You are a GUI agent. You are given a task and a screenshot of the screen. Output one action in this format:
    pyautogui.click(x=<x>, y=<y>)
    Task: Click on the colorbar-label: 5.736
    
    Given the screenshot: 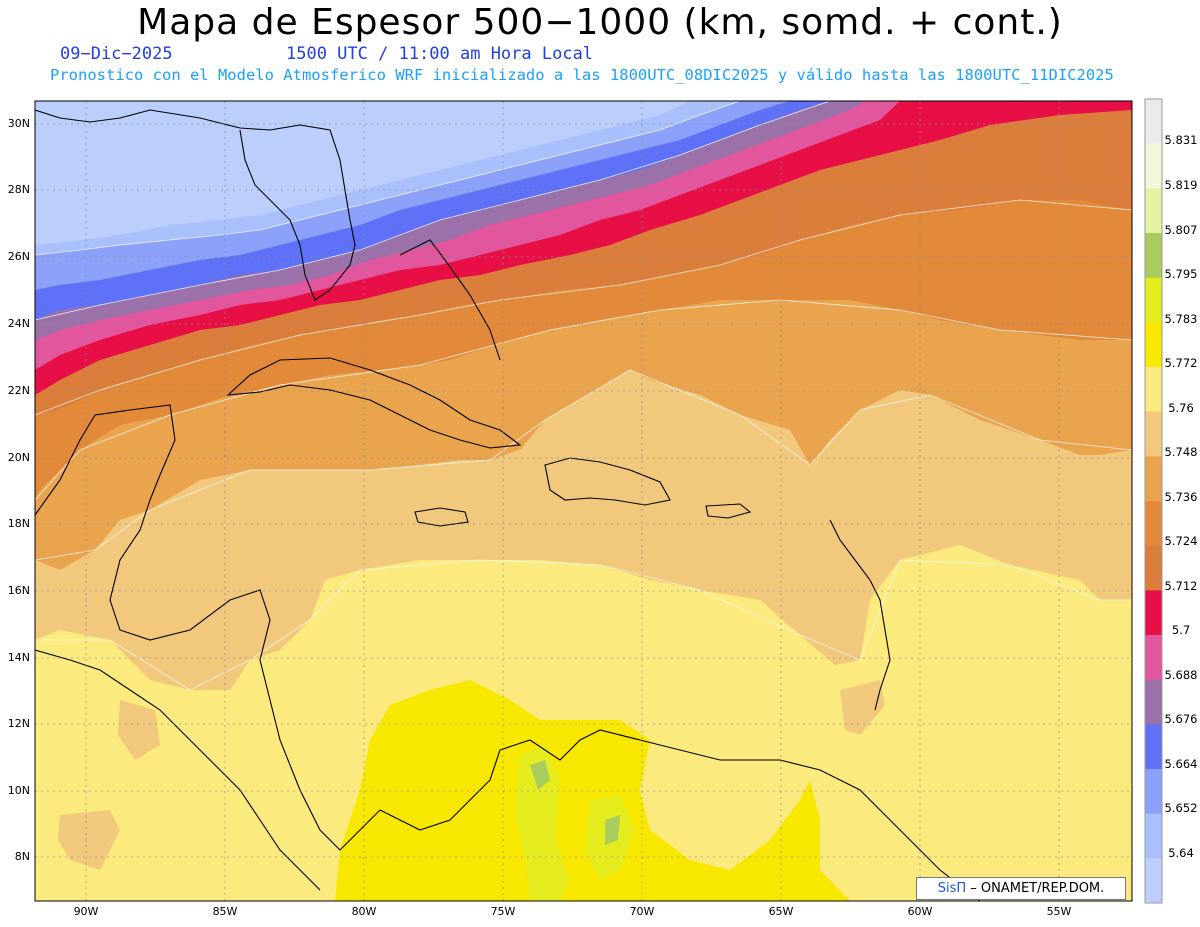 What is the action you would take?
    pyautogui.click(x=1181, y=497)
    